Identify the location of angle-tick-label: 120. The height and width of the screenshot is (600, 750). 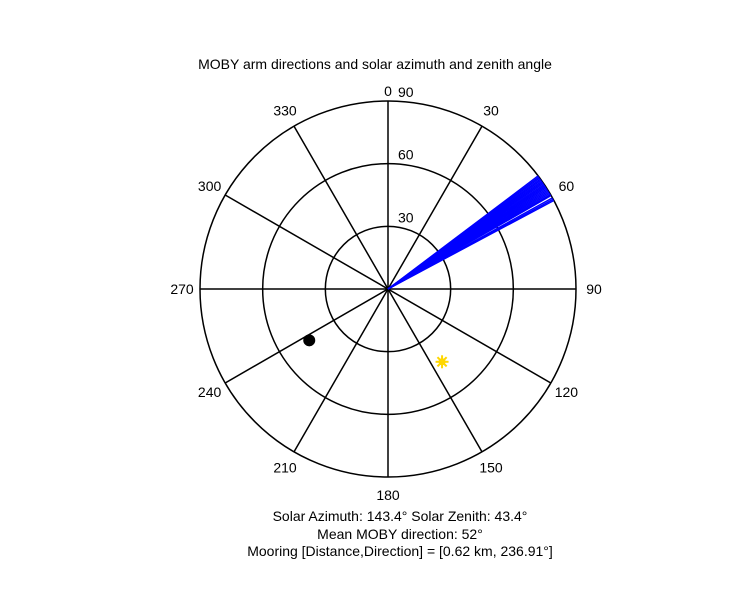
(567, 392).